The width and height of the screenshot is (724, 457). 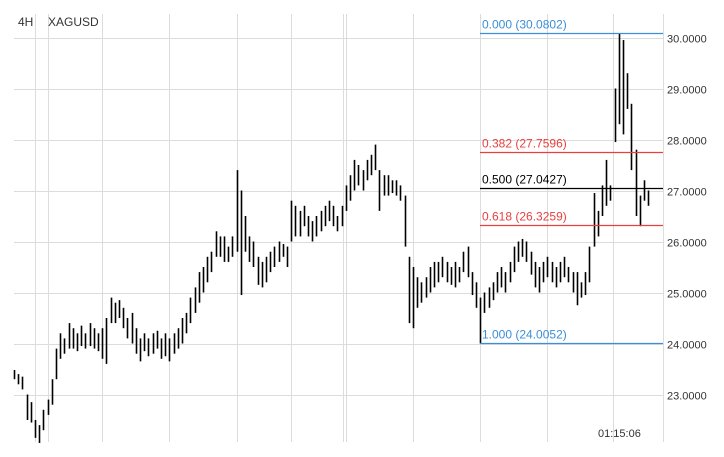 What do you see at coordinates (524, 25) in the screenshot?
I see `fib-level-label: 0.000 (30.0802)` at bounding box center [524, 25].